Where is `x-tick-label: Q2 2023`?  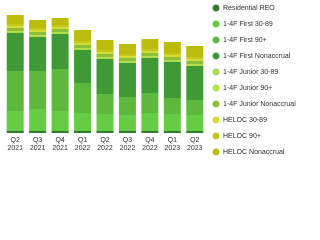 x-tick-label: Q2 2023 is located at coordinates (194, 144).